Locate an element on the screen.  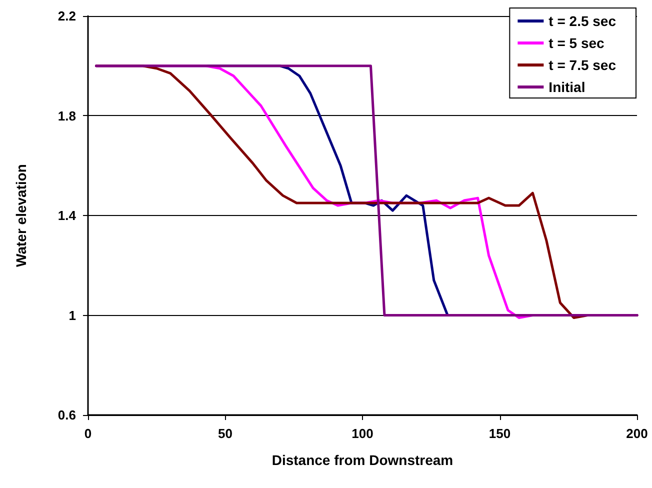
y-tick-label: 1 is located at coordinates (72, 315).